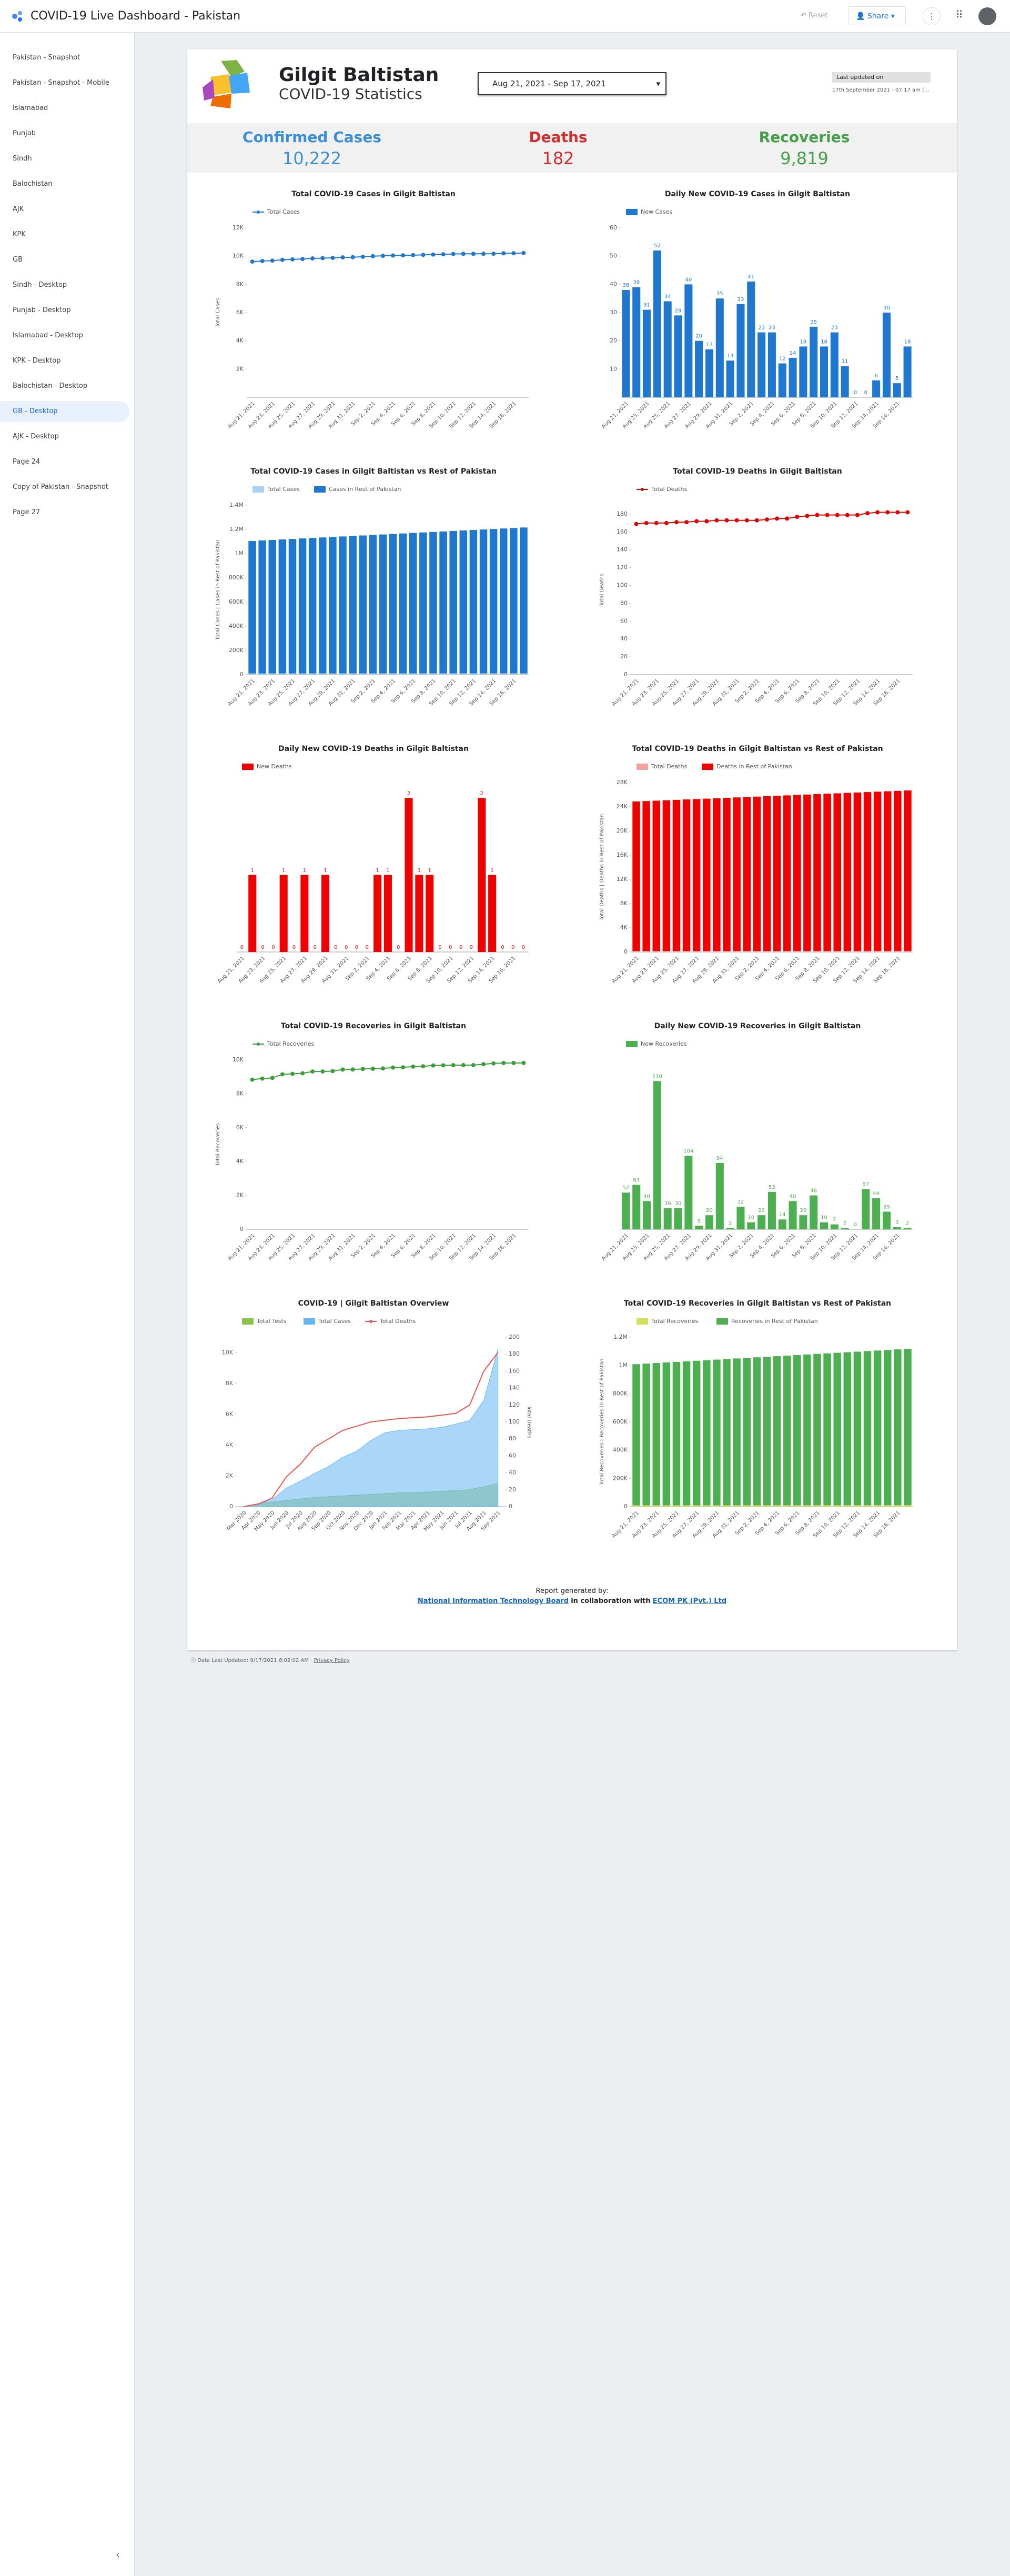  Describe the element at coordinates (987, 16) in the screenshot. I see `avatar` at that location.